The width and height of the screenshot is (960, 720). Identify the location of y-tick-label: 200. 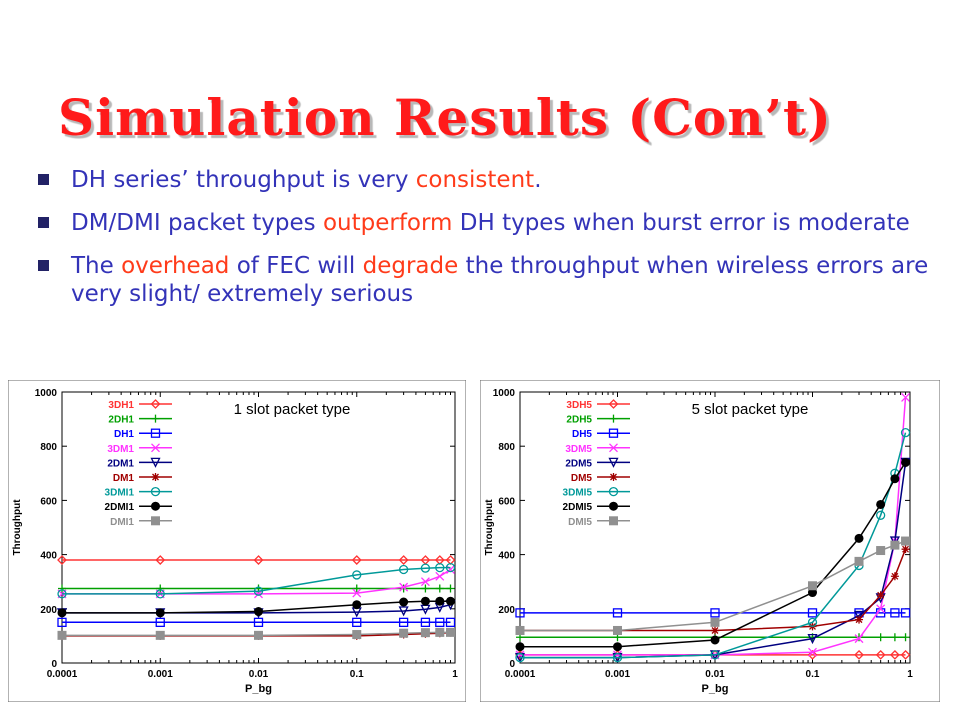
(48, 610).